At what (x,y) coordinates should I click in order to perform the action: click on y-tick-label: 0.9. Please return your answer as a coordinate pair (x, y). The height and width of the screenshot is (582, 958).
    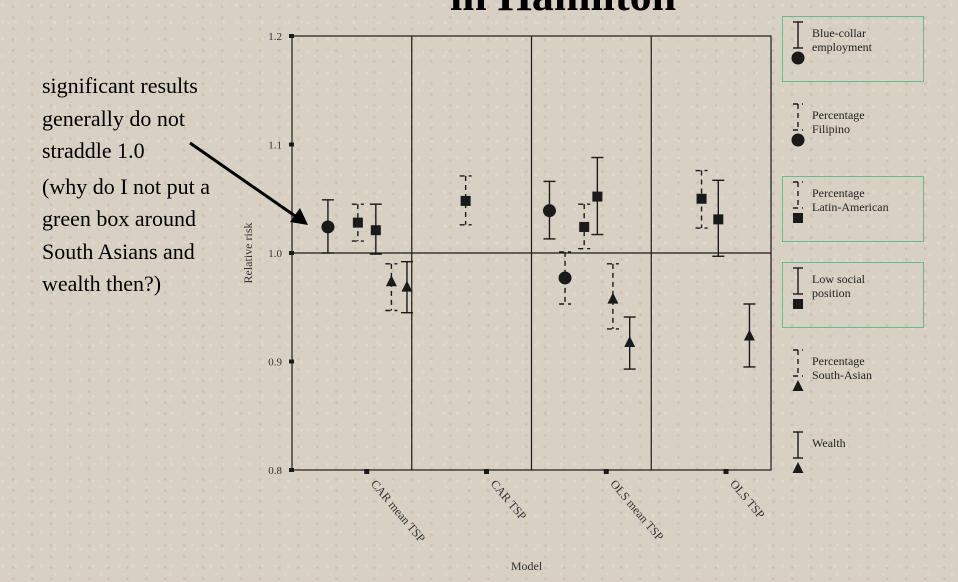
    Looking at the image, I should click on (275, 363).